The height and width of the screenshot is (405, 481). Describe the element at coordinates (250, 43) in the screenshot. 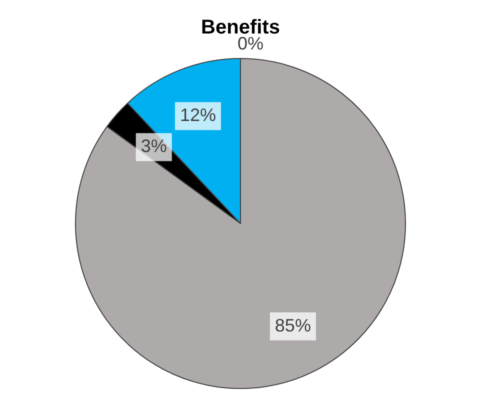

I see `text: 0%` at that location.